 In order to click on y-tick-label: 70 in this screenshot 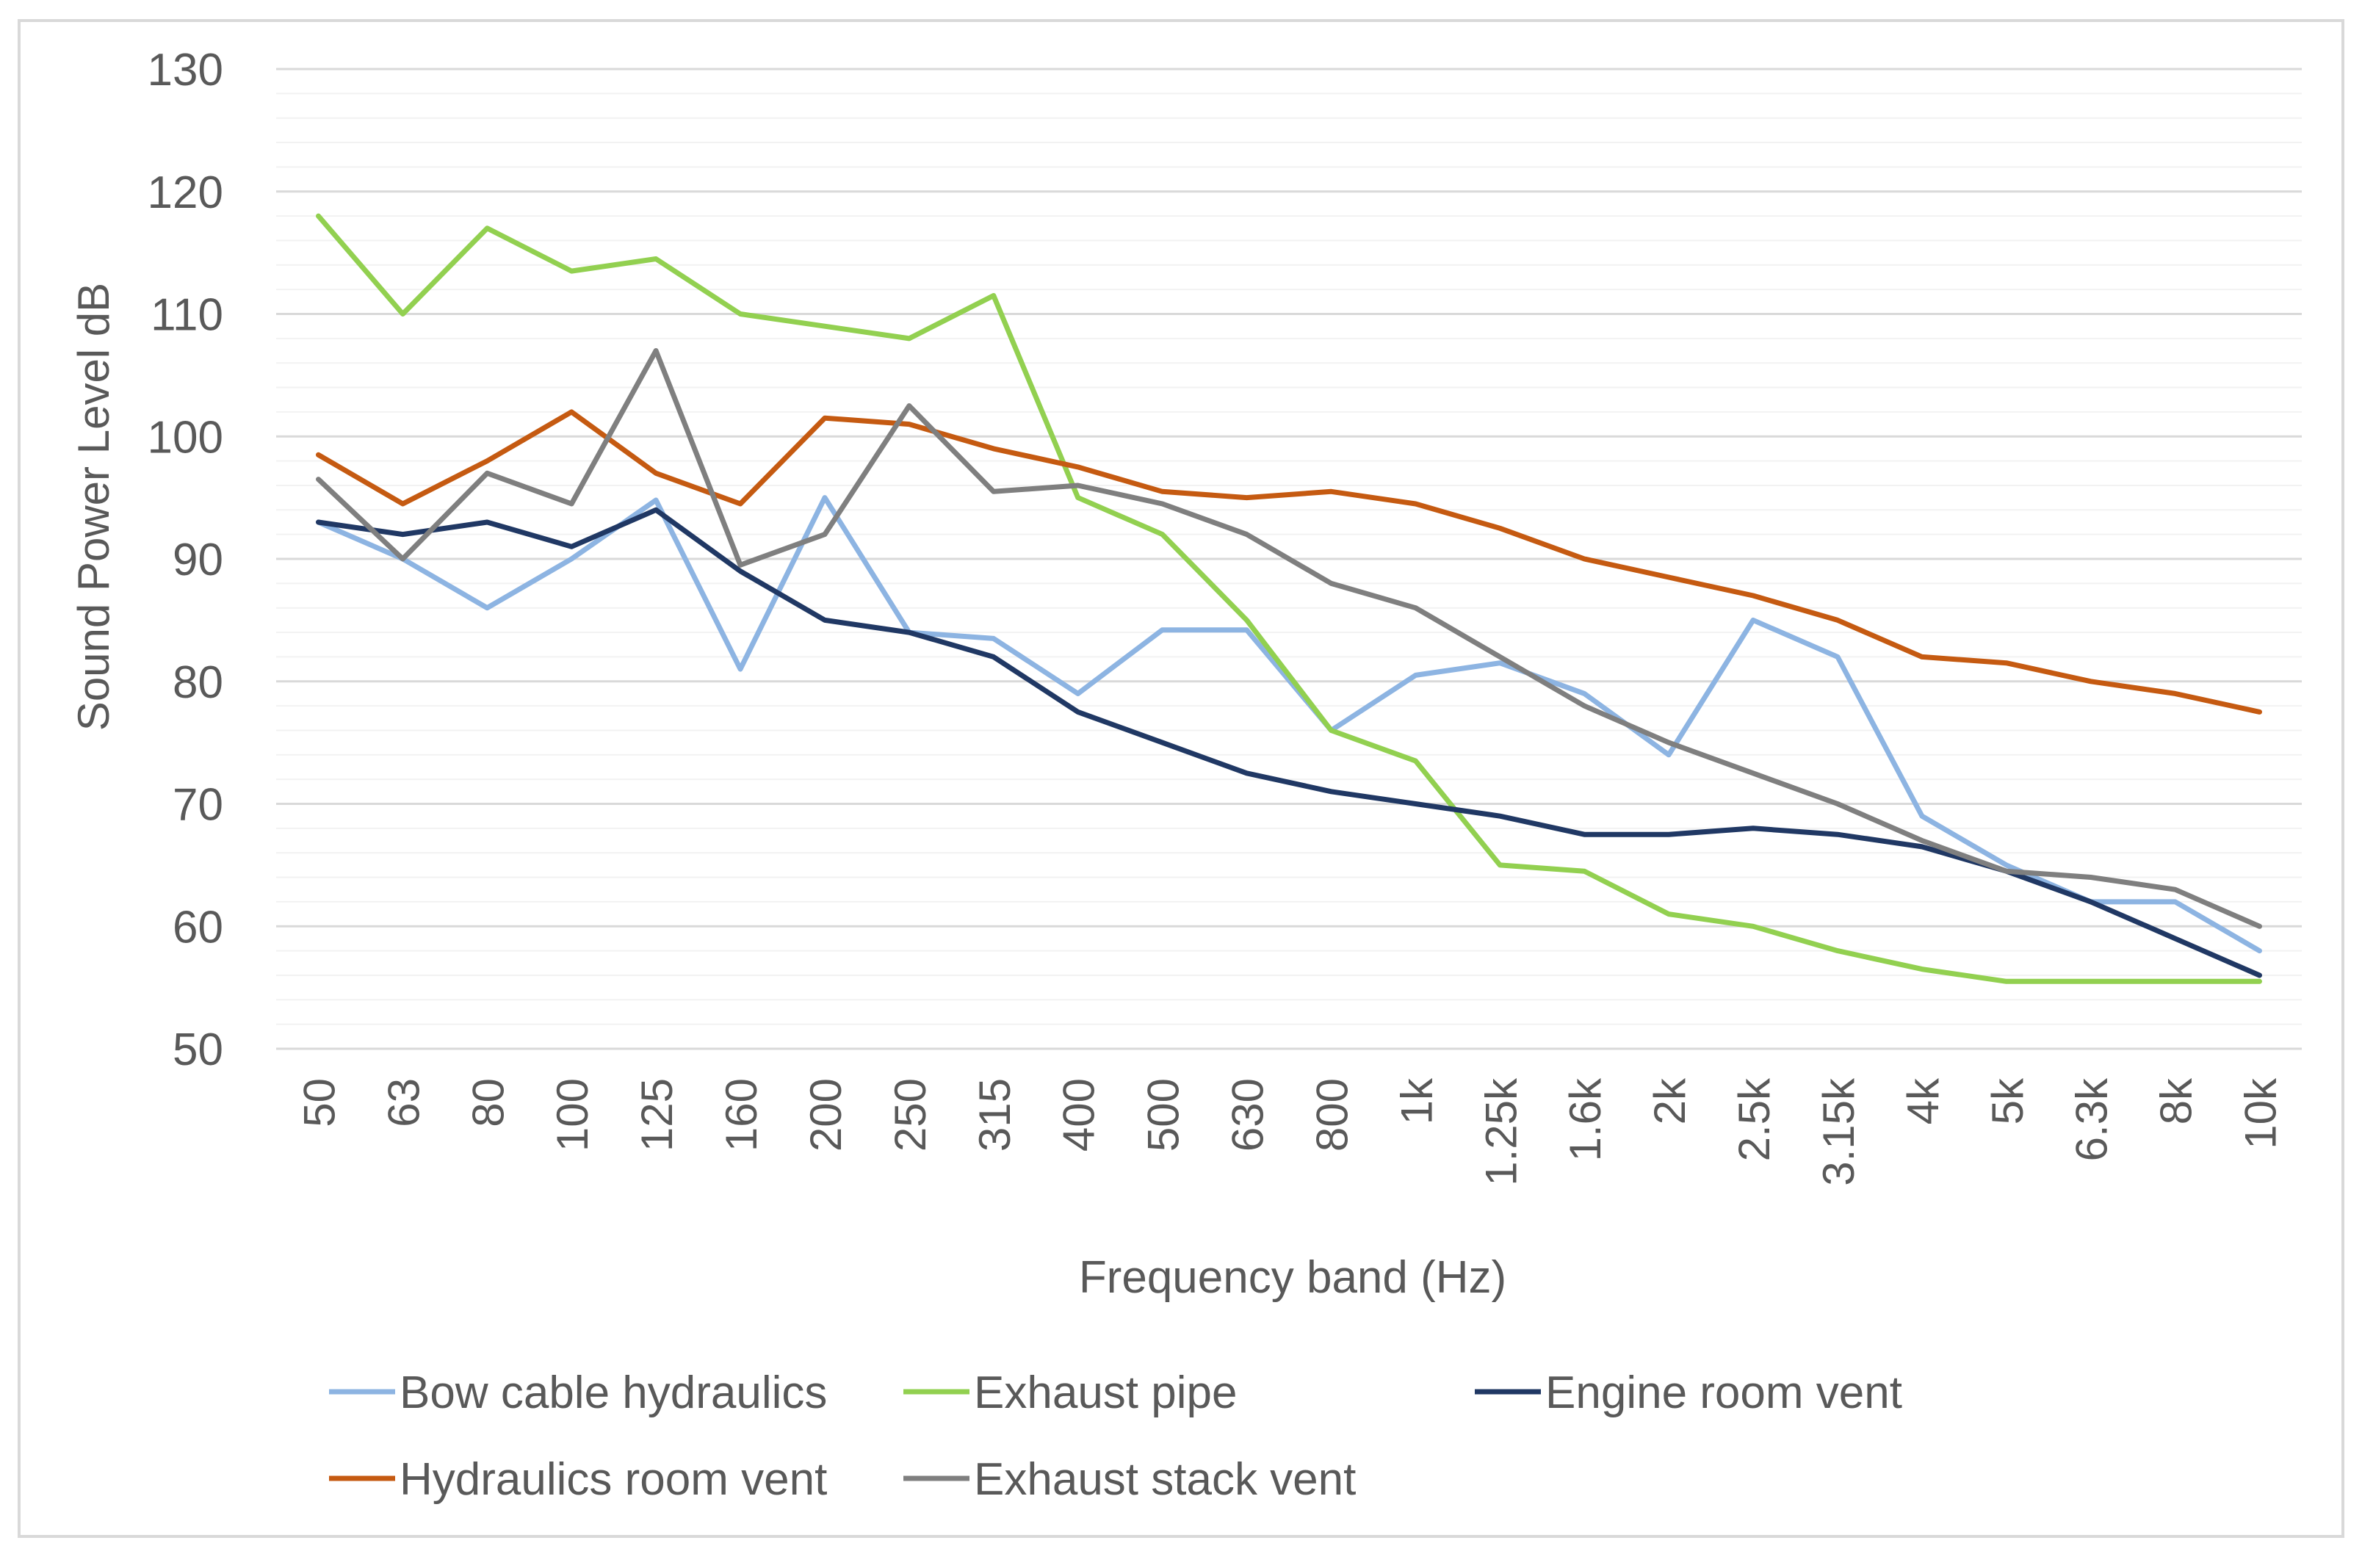, I will do `click(198, 805)`.